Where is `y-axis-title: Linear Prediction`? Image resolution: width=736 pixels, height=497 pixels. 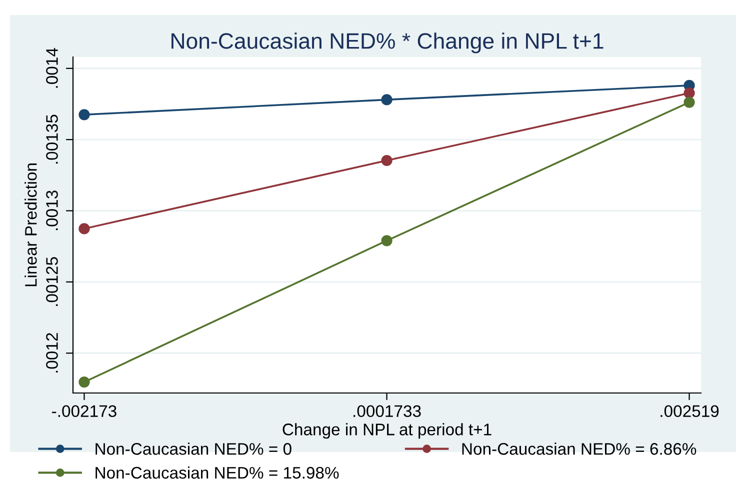 y-axis-title: Linear Prediction is located at coordinates (30, 225).